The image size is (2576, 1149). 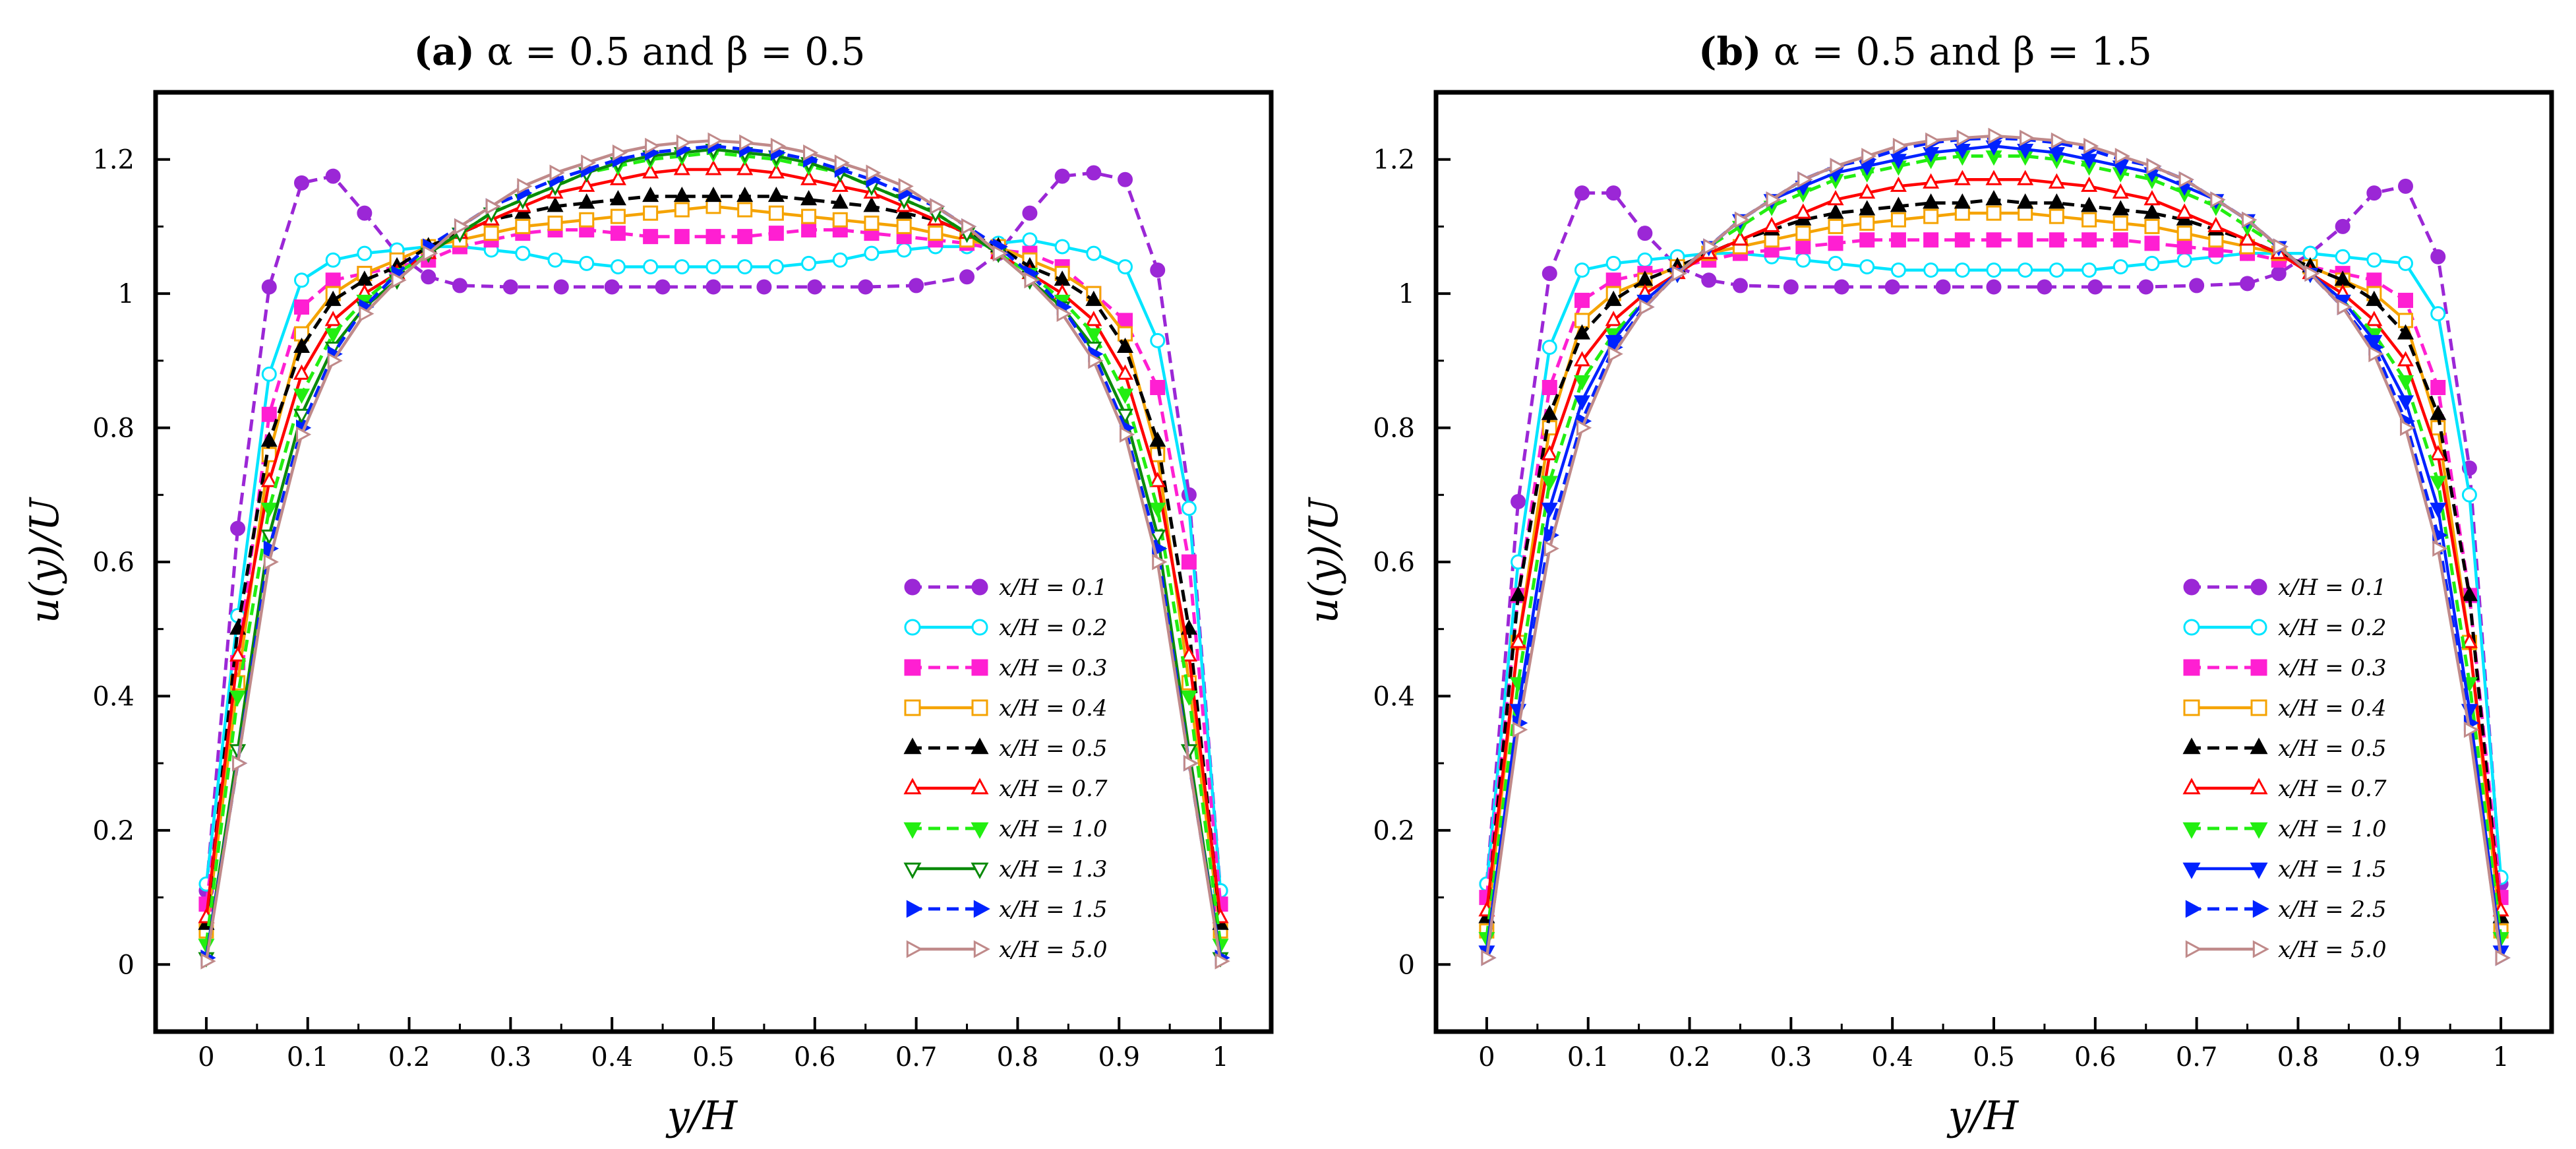 I want to click on panel-b-ytick-label: 1.2, so click(x=1394, y=160).